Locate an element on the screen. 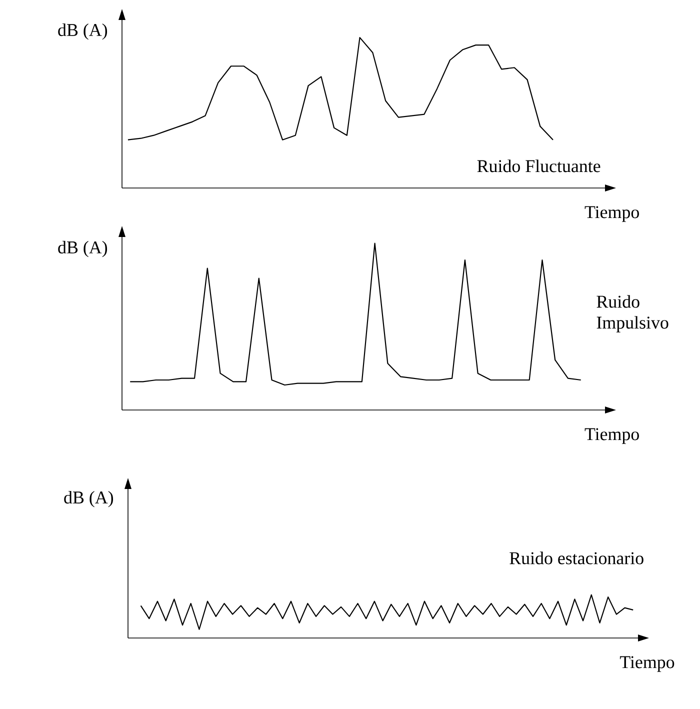 The width and height of the screenshot is (700, 709). text: Ruido estacionario is located at coordinates (577, 558).